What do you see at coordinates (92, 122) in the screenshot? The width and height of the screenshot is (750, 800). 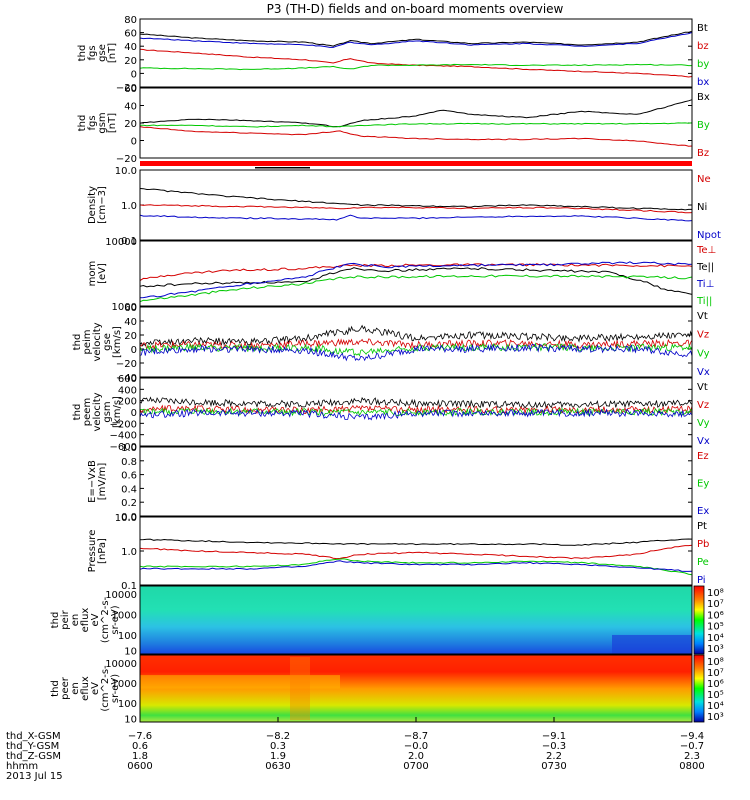 I see `panel-ylabel: fgs` at bounding box center [92, 122].